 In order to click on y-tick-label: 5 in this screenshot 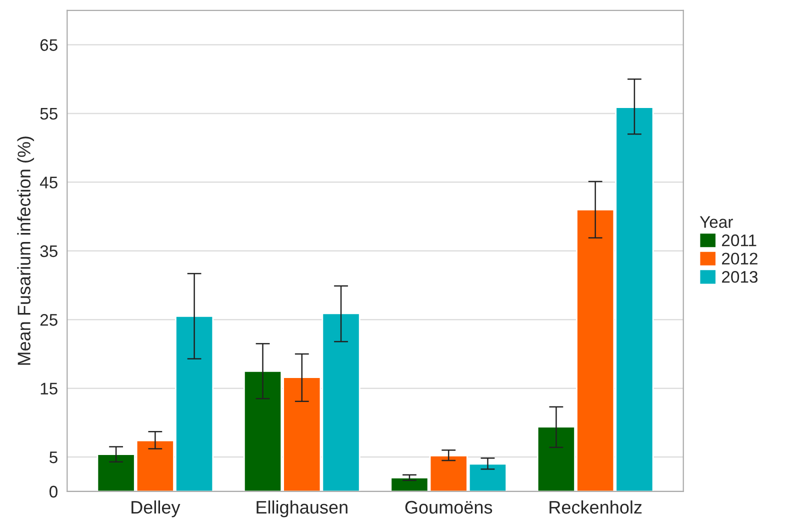, I will do `click(54, 458)`.